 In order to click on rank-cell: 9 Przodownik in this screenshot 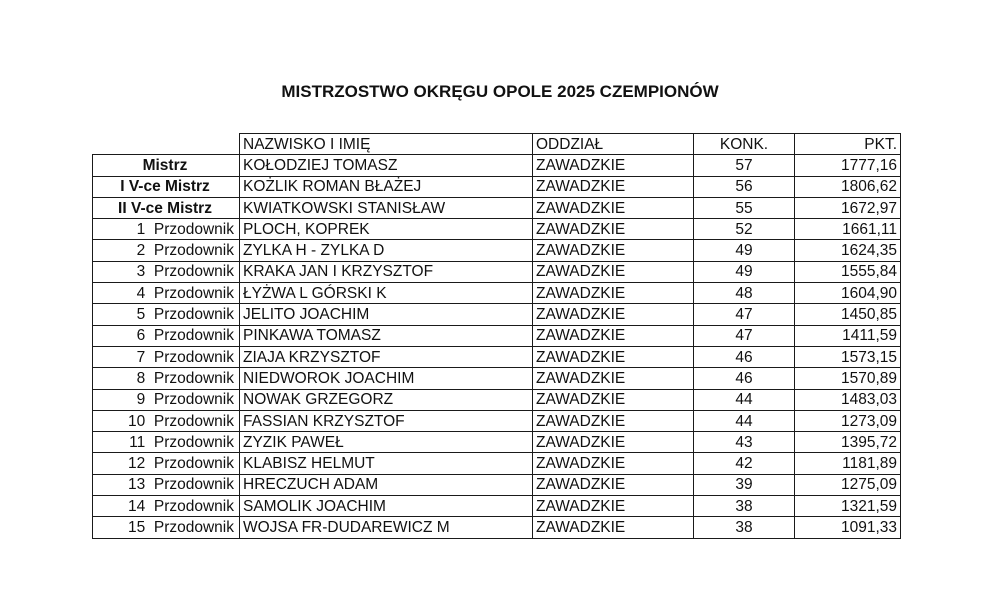, I will do `click(166, 399)`.